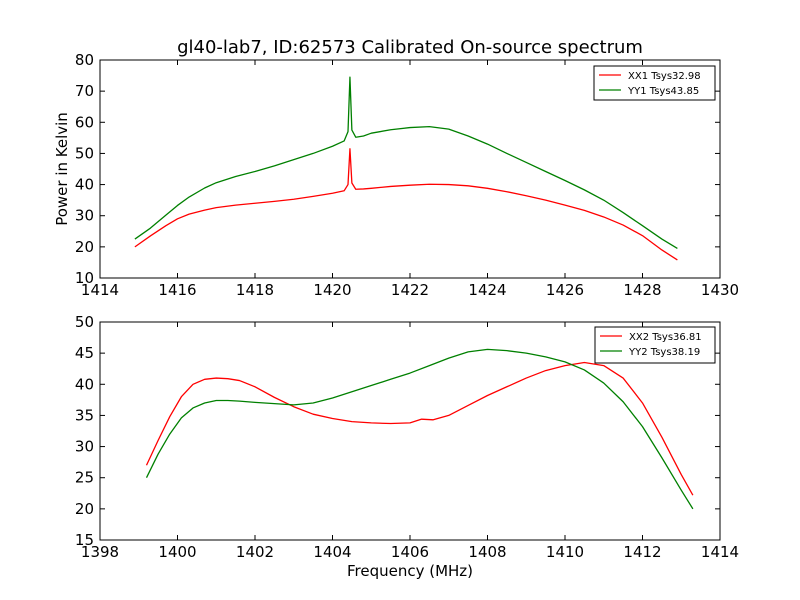 The width and height of the screenshot is (800, 600). Describe the element at coordinates (84, 540) in the screenshot. I see `bottom-y-tick-label: 15` at that location.